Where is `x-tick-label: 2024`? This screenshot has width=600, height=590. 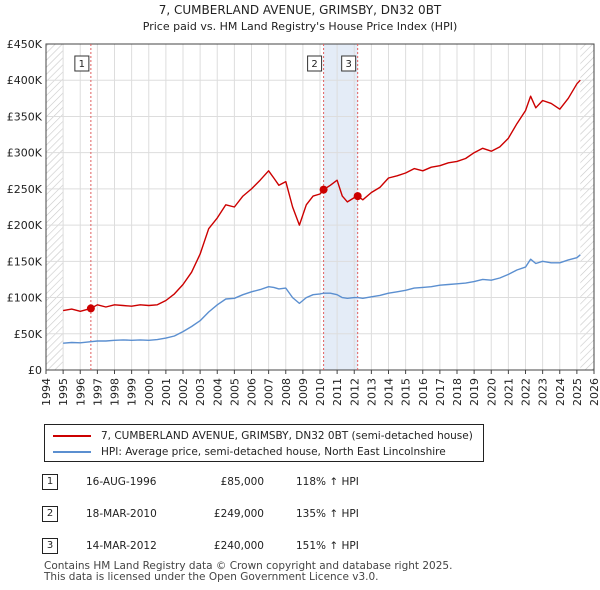 x-tick-label: 2024 is located at coordinates (560, 392).